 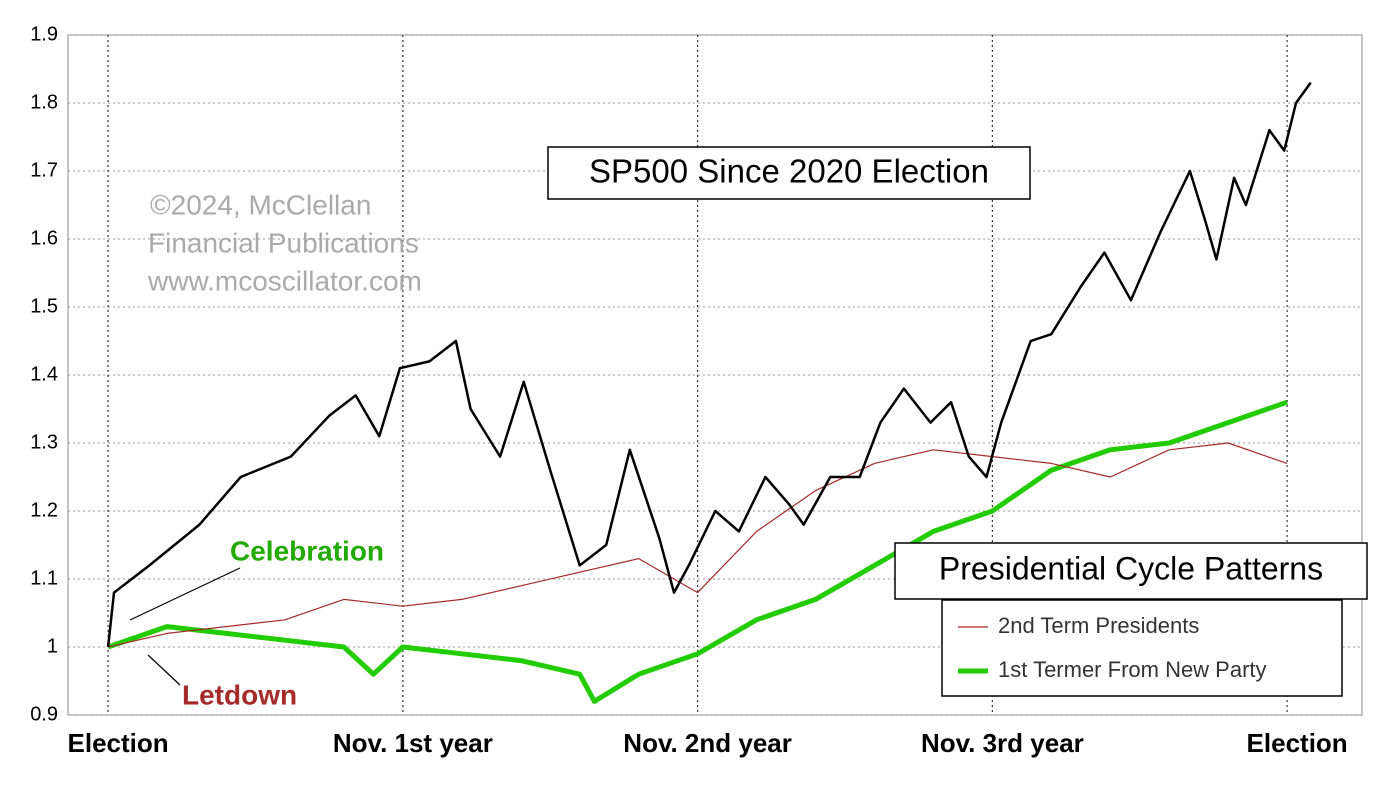 I want to click on x-tick-label: Nov. 3rd year, so click(x=1002, y=743).